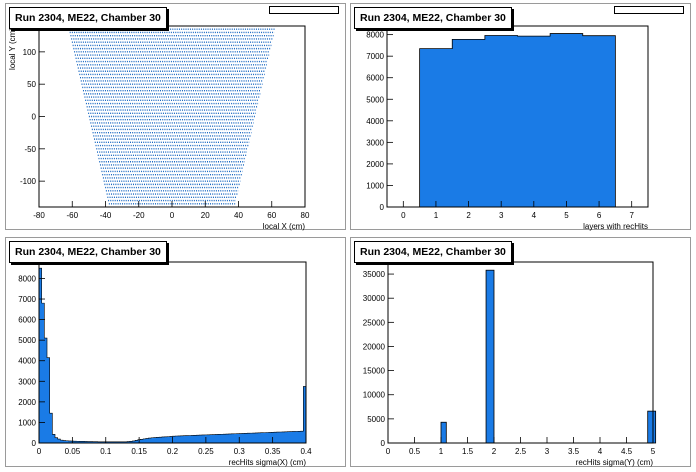 Image resolution: width=696 pixels, height=472 pixels. I want to click on x-tick-label: 40, so click(238, 215).